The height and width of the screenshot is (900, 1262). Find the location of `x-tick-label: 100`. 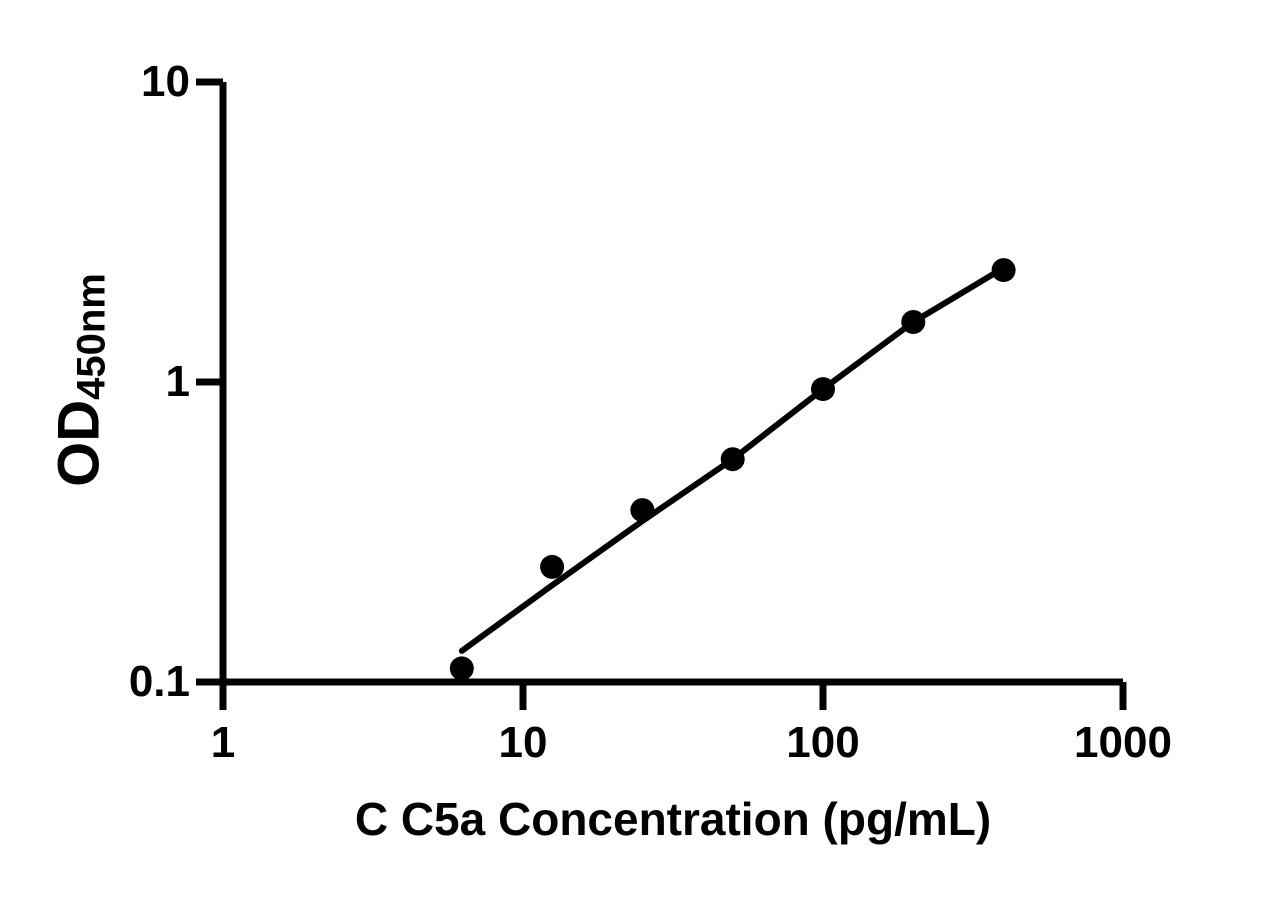

x-tick-label: 100 is located at coordinates (823, 742).